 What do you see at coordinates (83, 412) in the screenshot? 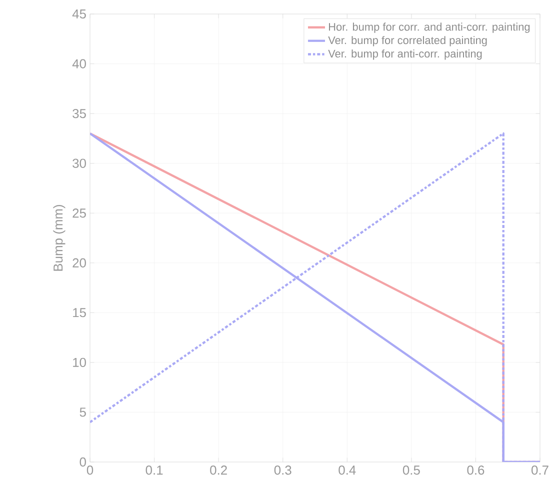
I see `y-tick-label: 5` at bounding box center [83, 412].